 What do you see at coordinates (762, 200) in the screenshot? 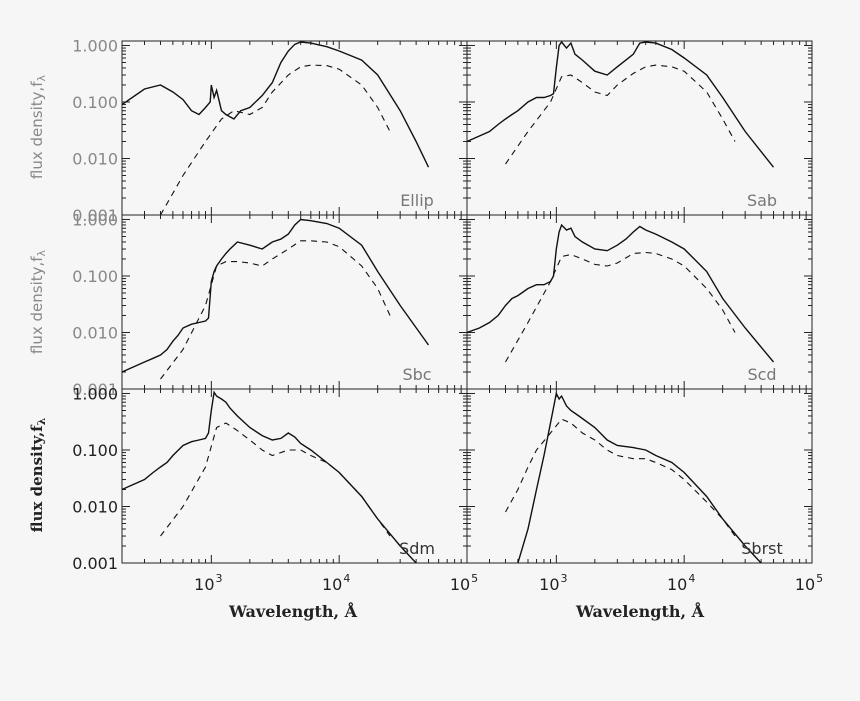
I see `panel-label: Sab` at bounding box center [762, 200].